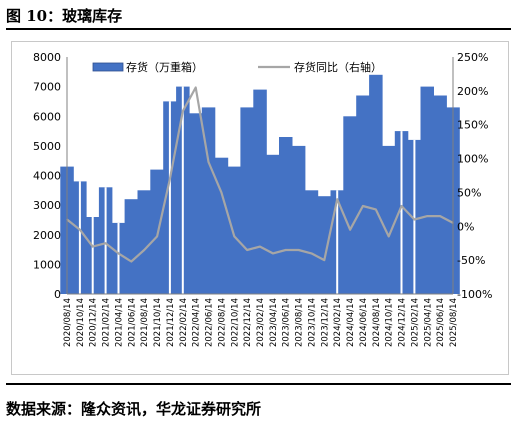 Image resolution: width=520 pixels, height=423 pixels. Describe the element at coordinates (184, 322) in the screenshot. I see `x-tick-label: 2022/02/14` at that location.